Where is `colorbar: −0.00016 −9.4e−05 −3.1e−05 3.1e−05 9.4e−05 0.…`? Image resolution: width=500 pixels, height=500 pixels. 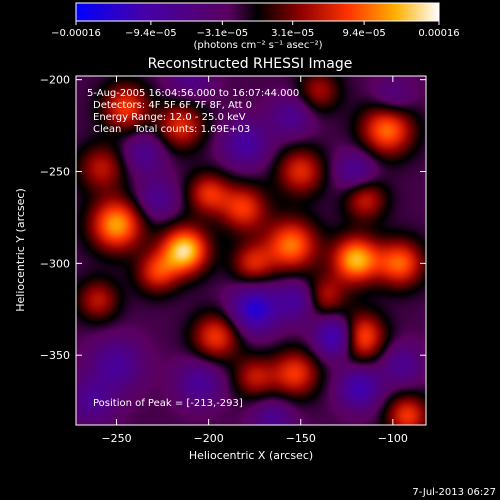 colorbar: −0.00016 −9.4e−05 −3.1e−05 3.1e−05 9.4e−05 0.… is located at coordinates (255, 26).